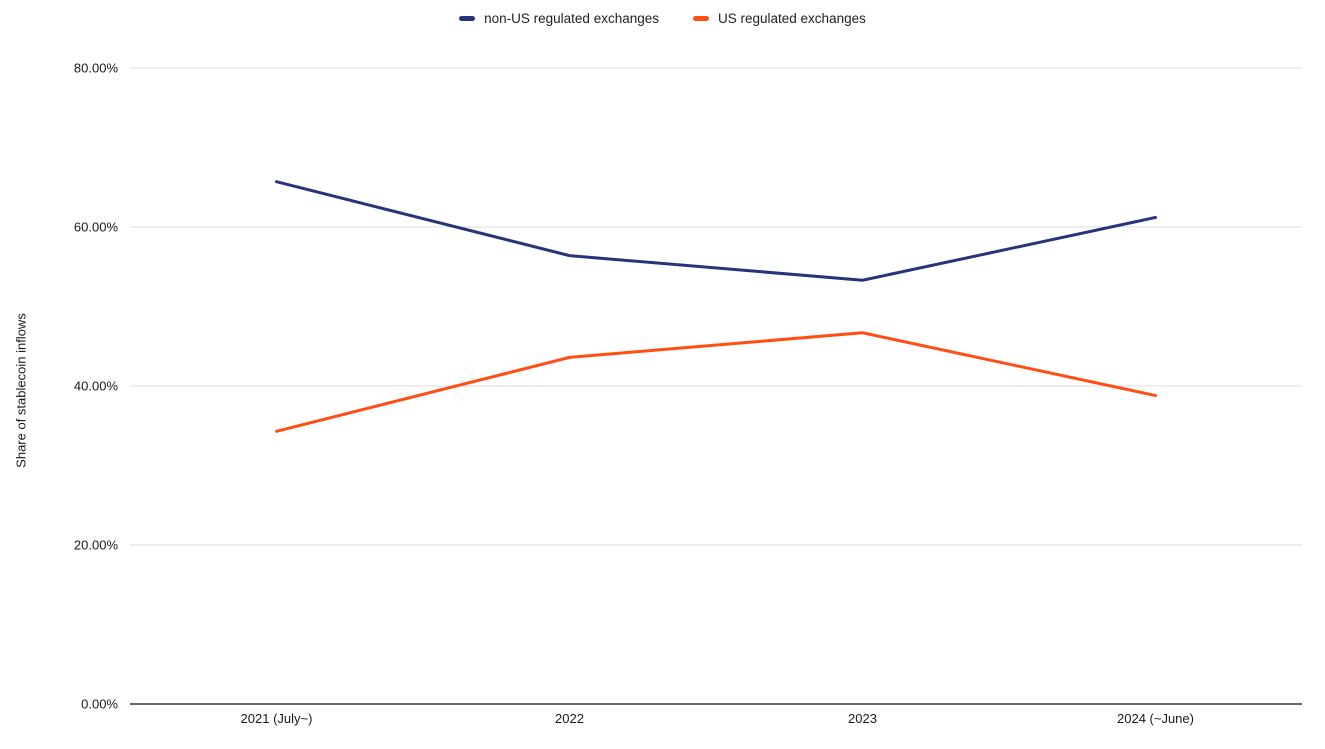 The height and width of the screenshot is (749, 1325). Describe the element at coordinates (716, 231) in the screenshot. I see `series-line-non-us` at that location.